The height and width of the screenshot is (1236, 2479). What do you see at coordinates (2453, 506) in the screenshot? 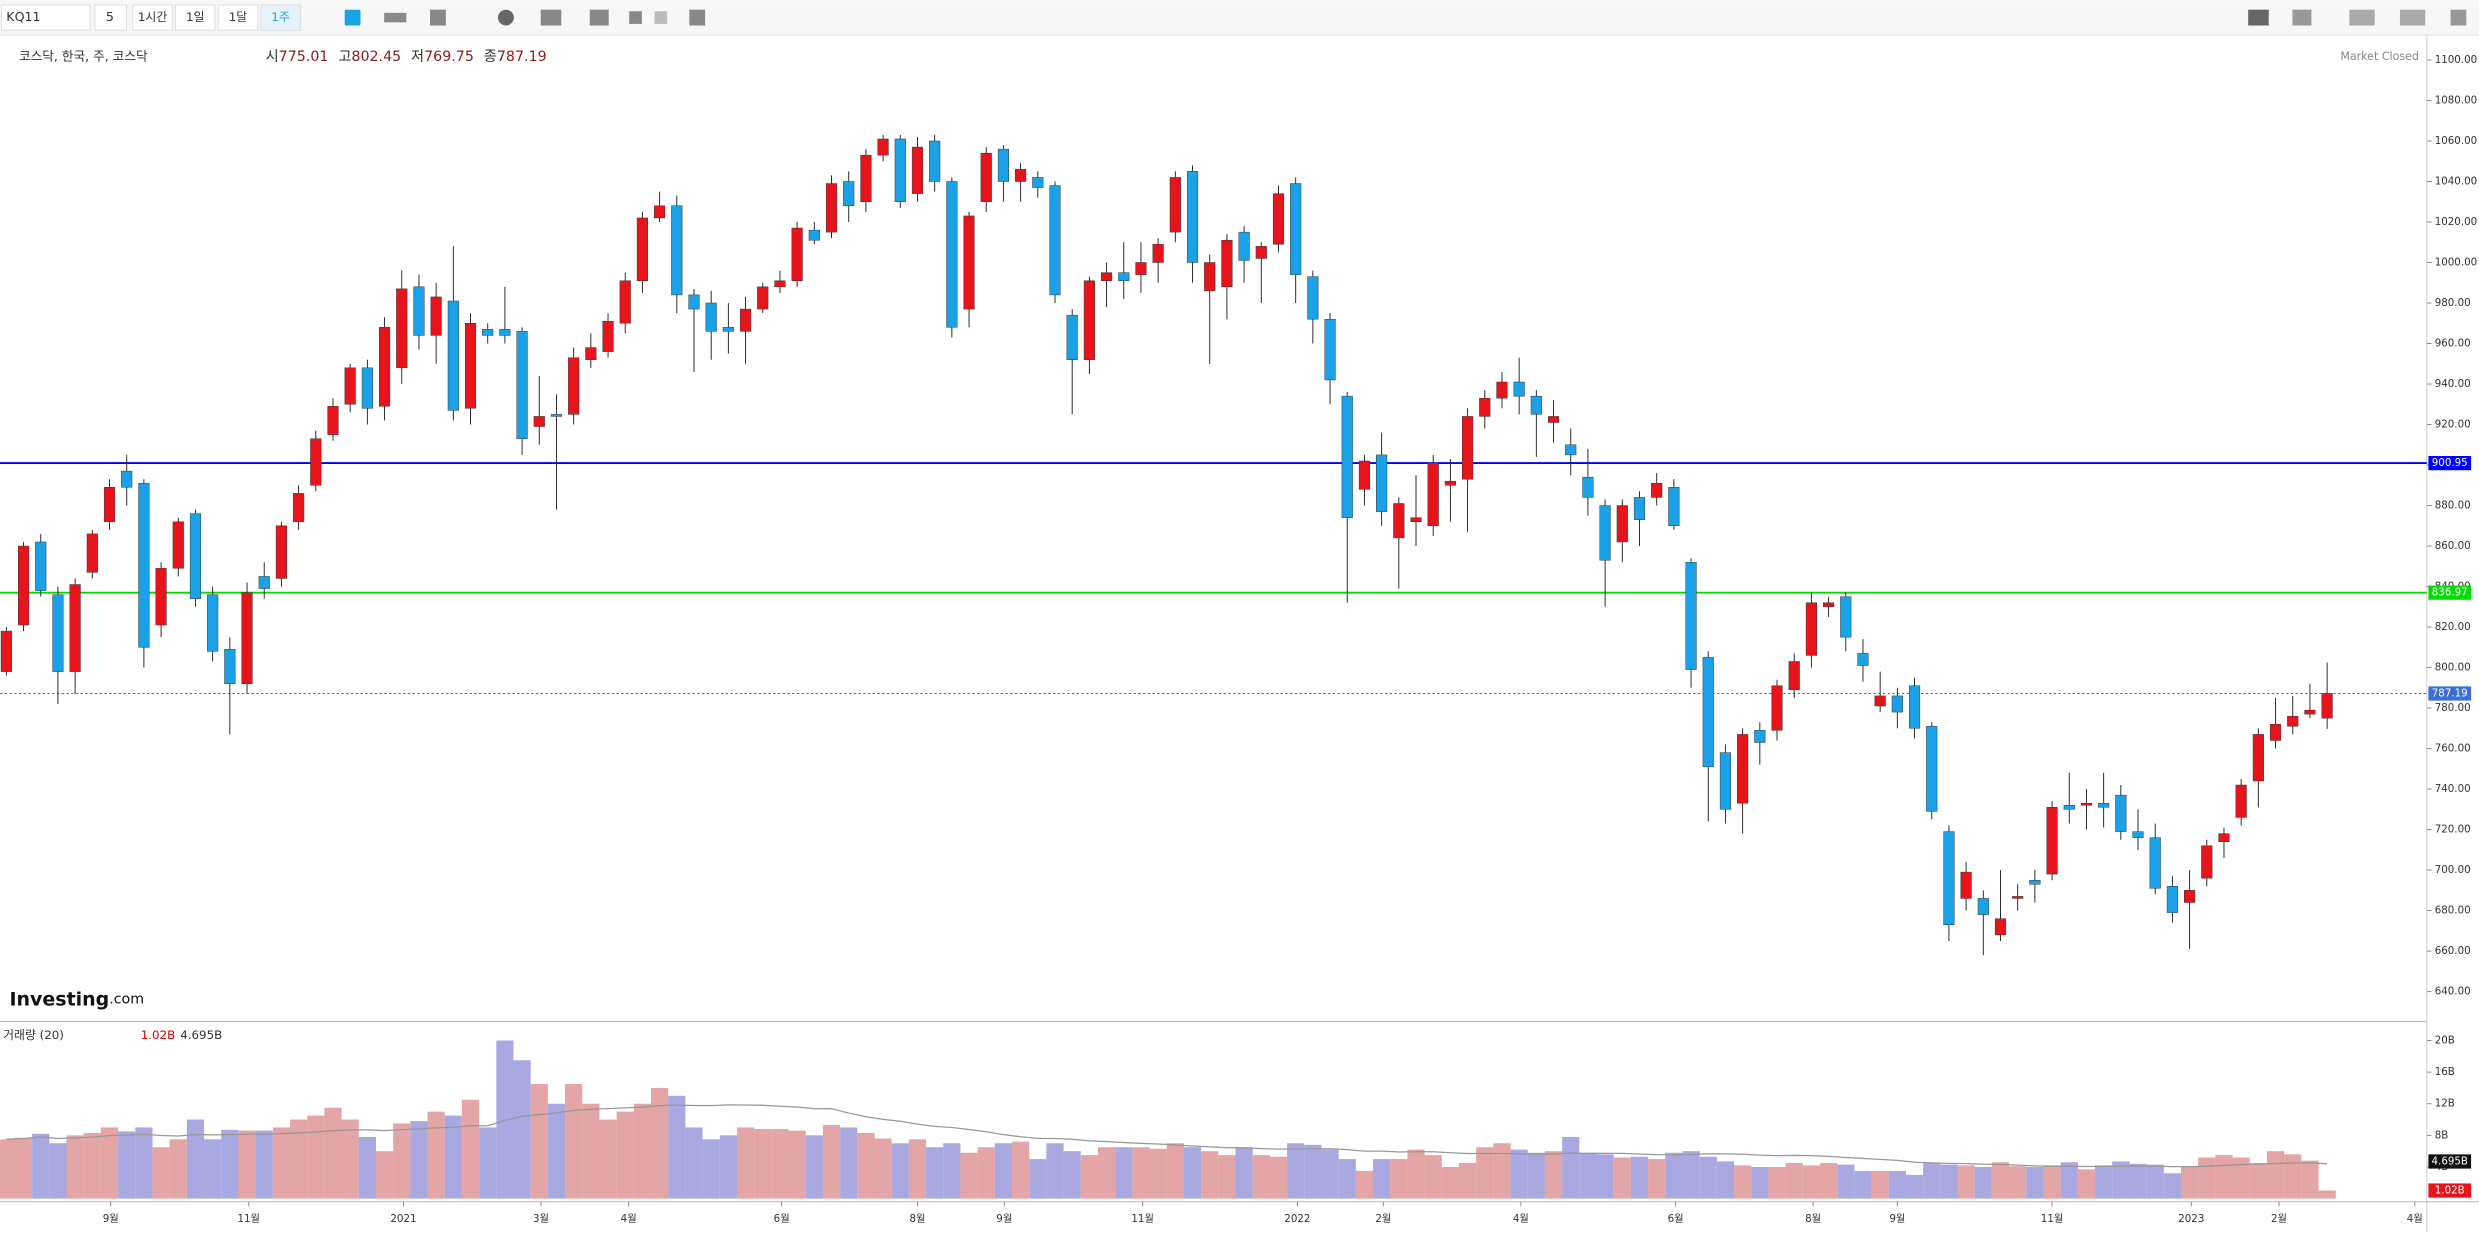
I see `y-tick-label: 880.00` at bounding box center [2453, 506].